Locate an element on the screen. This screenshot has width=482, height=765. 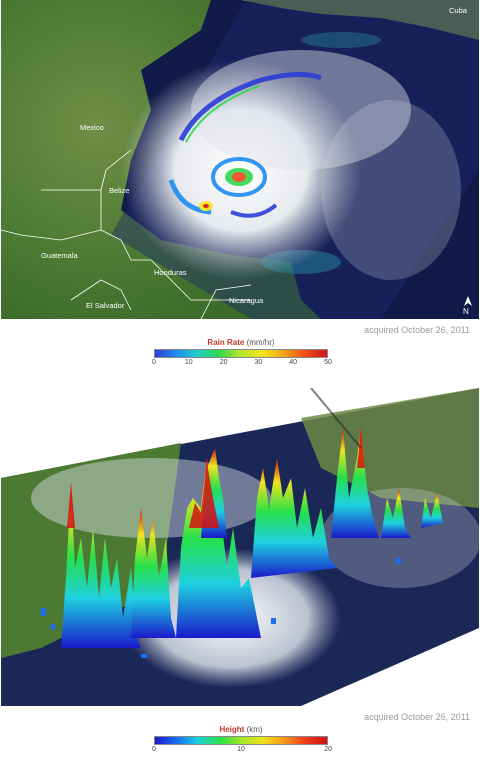
rain-legend-tick: 10 is located at coordinates (188, 362).